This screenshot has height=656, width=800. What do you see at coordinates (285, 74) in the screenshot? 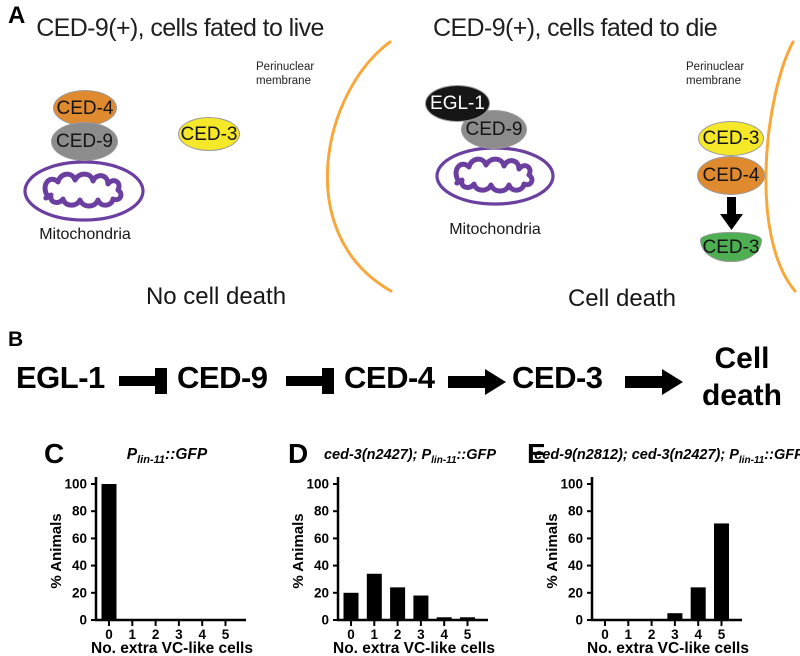
I see `perinuclear-membrane-label-left: Perinuclear membrane` at bounding box center [285, 74].